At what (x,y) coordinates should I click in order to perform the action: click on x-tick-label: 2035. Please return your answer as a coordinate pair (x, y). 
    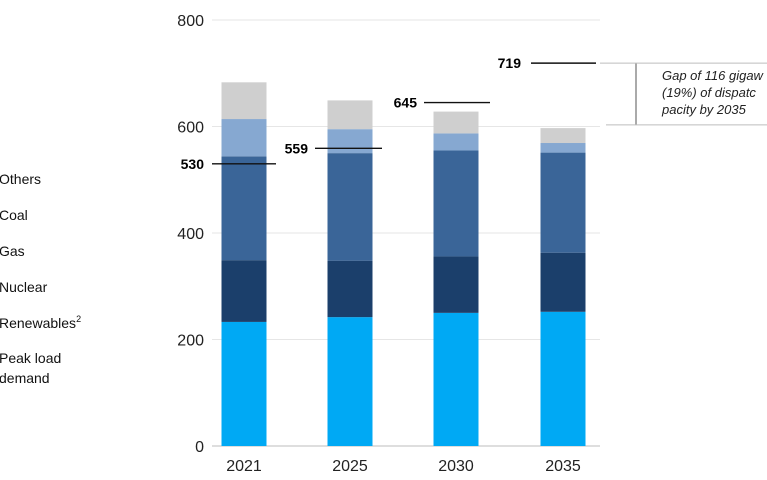
    Looking at the image, I should click on (563, 466).